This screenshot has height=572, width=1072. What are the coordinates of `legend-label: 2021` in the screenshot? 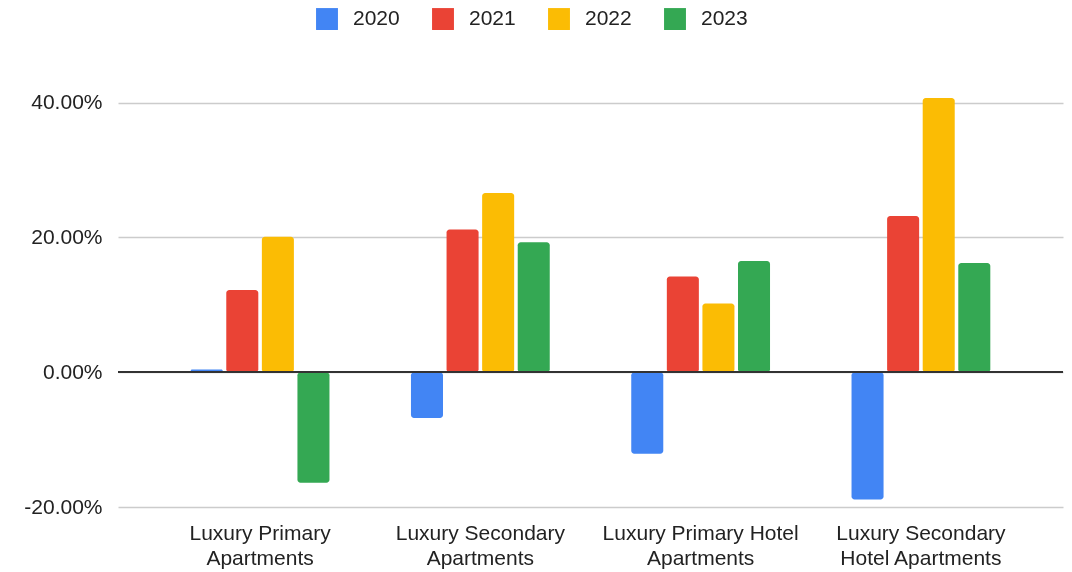 It's located at (492, 18).